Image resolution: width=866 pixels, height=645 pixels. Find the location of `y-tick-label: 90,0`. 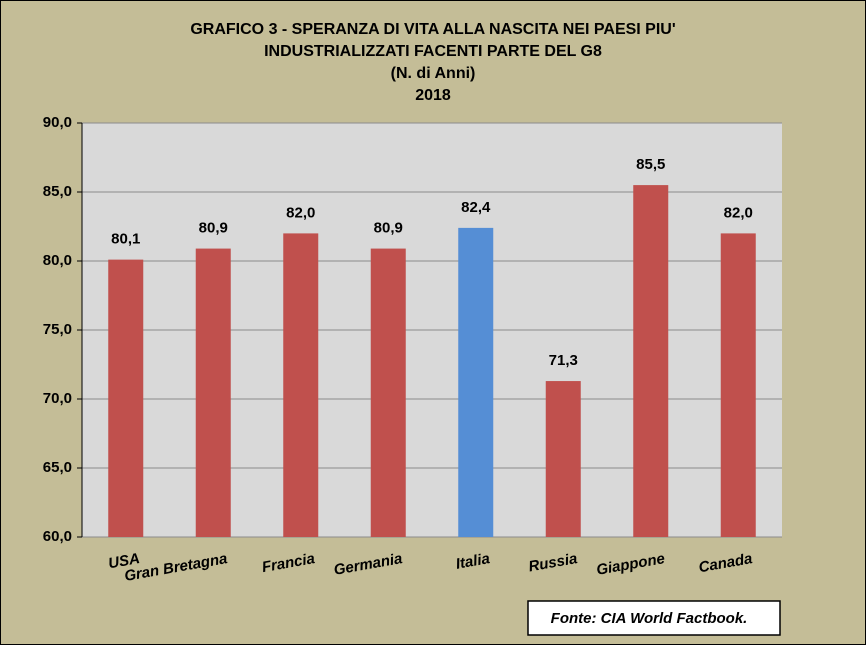

y-tick-label: 90,0 is located at coordinates (57, 122).